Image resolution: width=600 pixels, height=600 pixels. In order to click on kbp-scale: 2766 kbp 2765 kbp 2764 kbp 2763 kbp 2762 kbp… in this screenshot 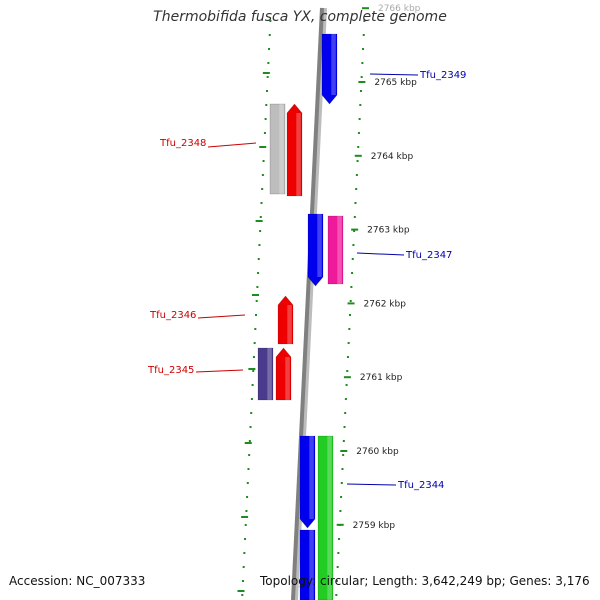, I will do `click(378, 267)`.